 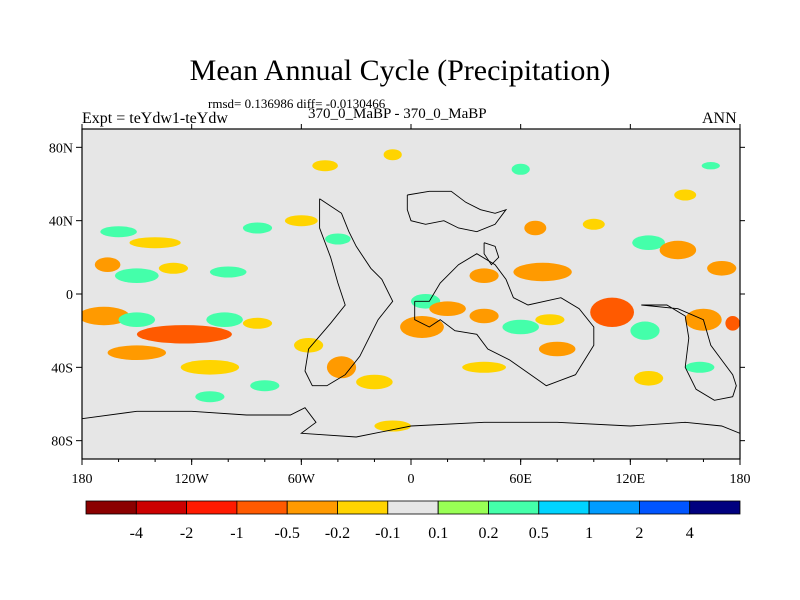 What do you see at coordinates (69, 295) in the screenshot?
I see `y-tick-label: 0` at bounding box center [69, 295].